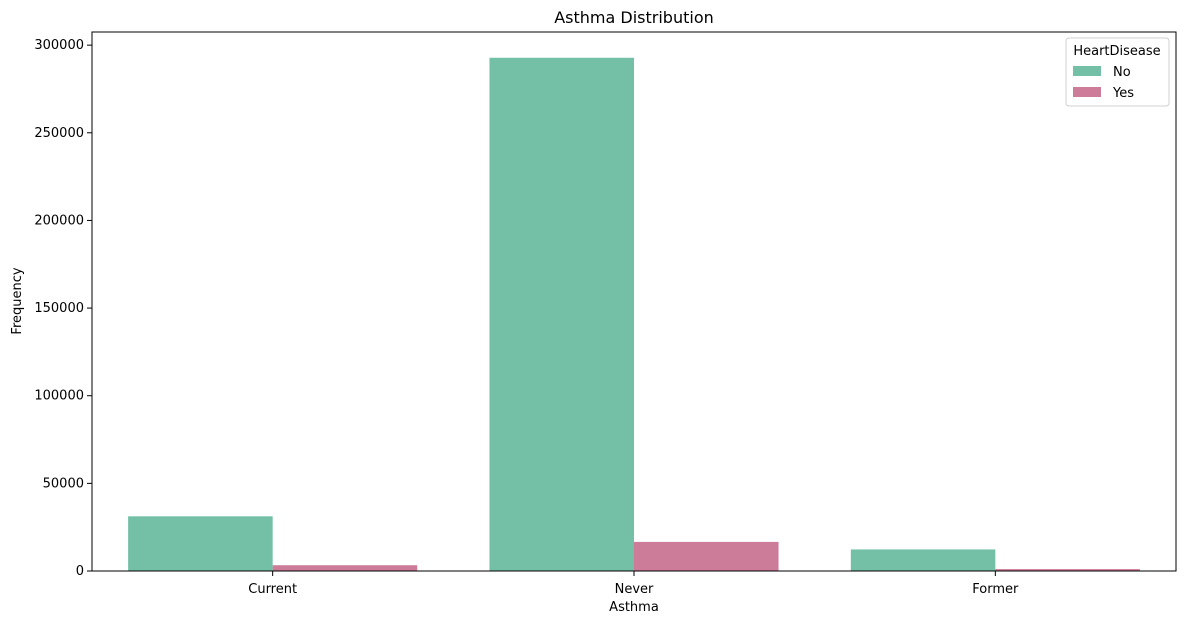  I want to click on legend-swatch-no, so click(1087, 71).